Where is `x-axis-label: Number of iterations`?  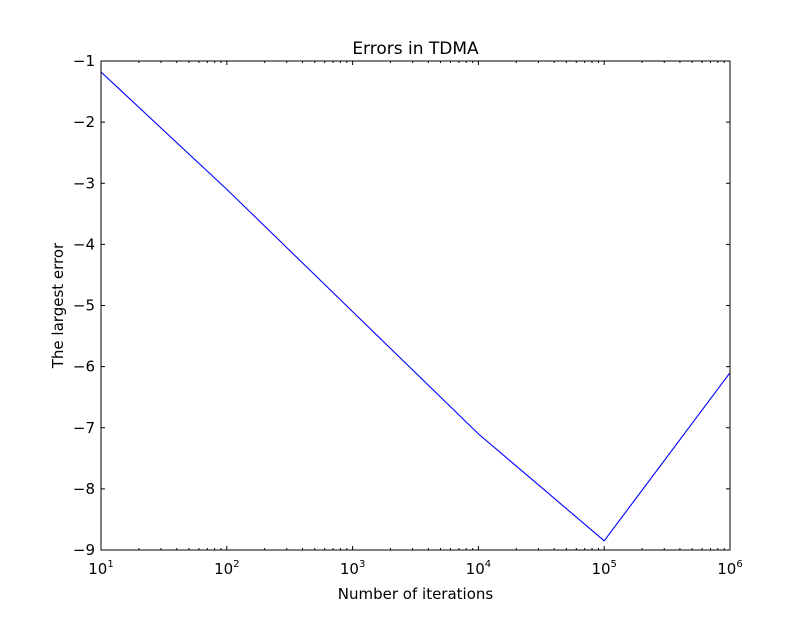
x-axis-label: Number of iterations is located at coordinates (416, 594).